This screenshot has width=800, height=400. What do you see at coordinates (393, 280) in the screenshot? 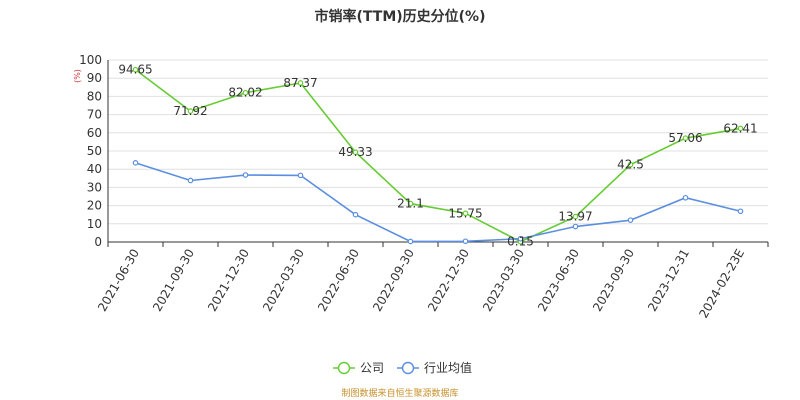
I see `x-tick-label: 2022-09-30` at bounding box center [393, 280].